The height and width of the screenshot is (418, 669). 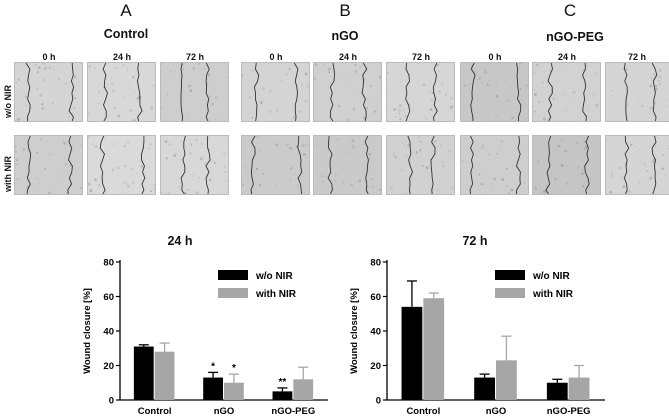 What do you see at coordinates (345, 10) in the screenshot?
I see `panel-letter-b: B` at bounding box center [345, 10].